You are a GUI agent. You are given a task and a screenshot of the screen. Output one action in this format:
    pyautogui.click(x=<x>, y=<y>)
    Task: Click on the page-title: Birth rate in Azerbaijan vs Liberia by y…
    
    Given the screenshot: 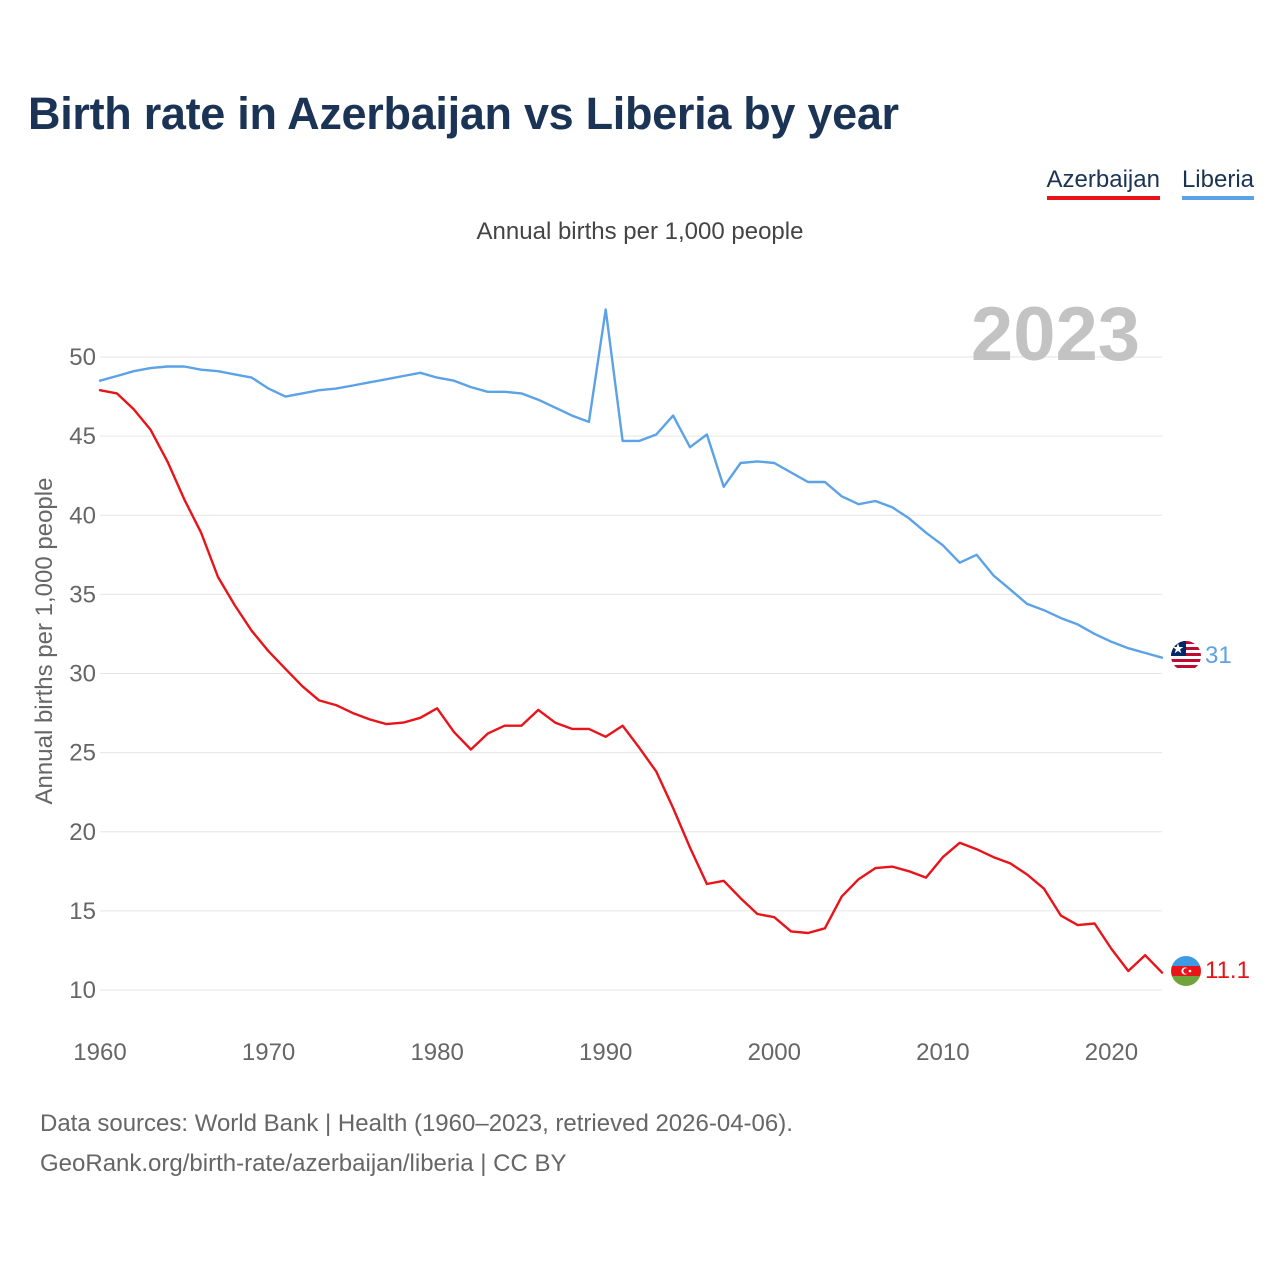 What is the action you would take?
    pyautogui.click(x=463, y=113)
    